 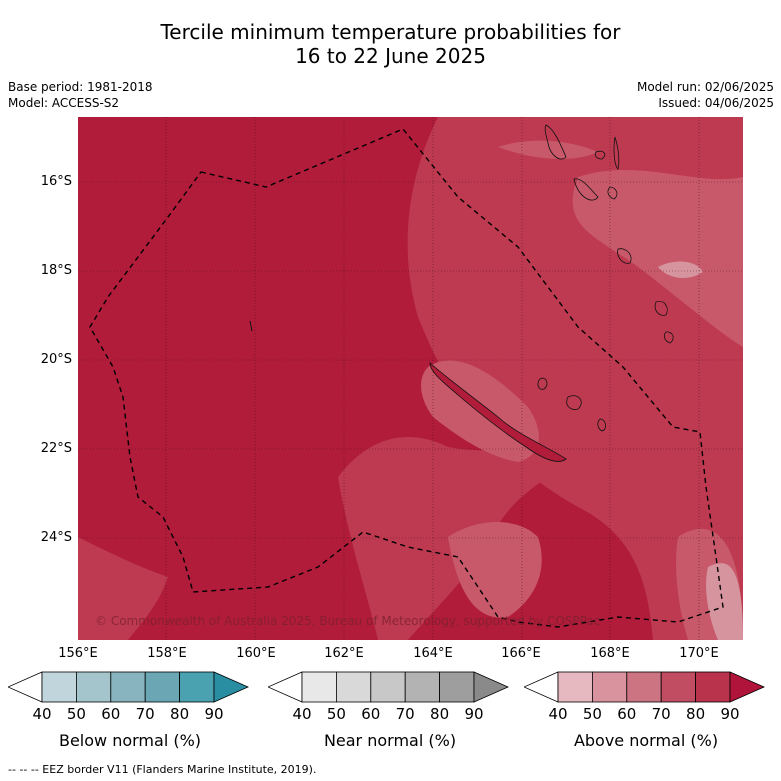 I want to click on model-run: Model run: 02/06/2025, so click(x=705, y=87).